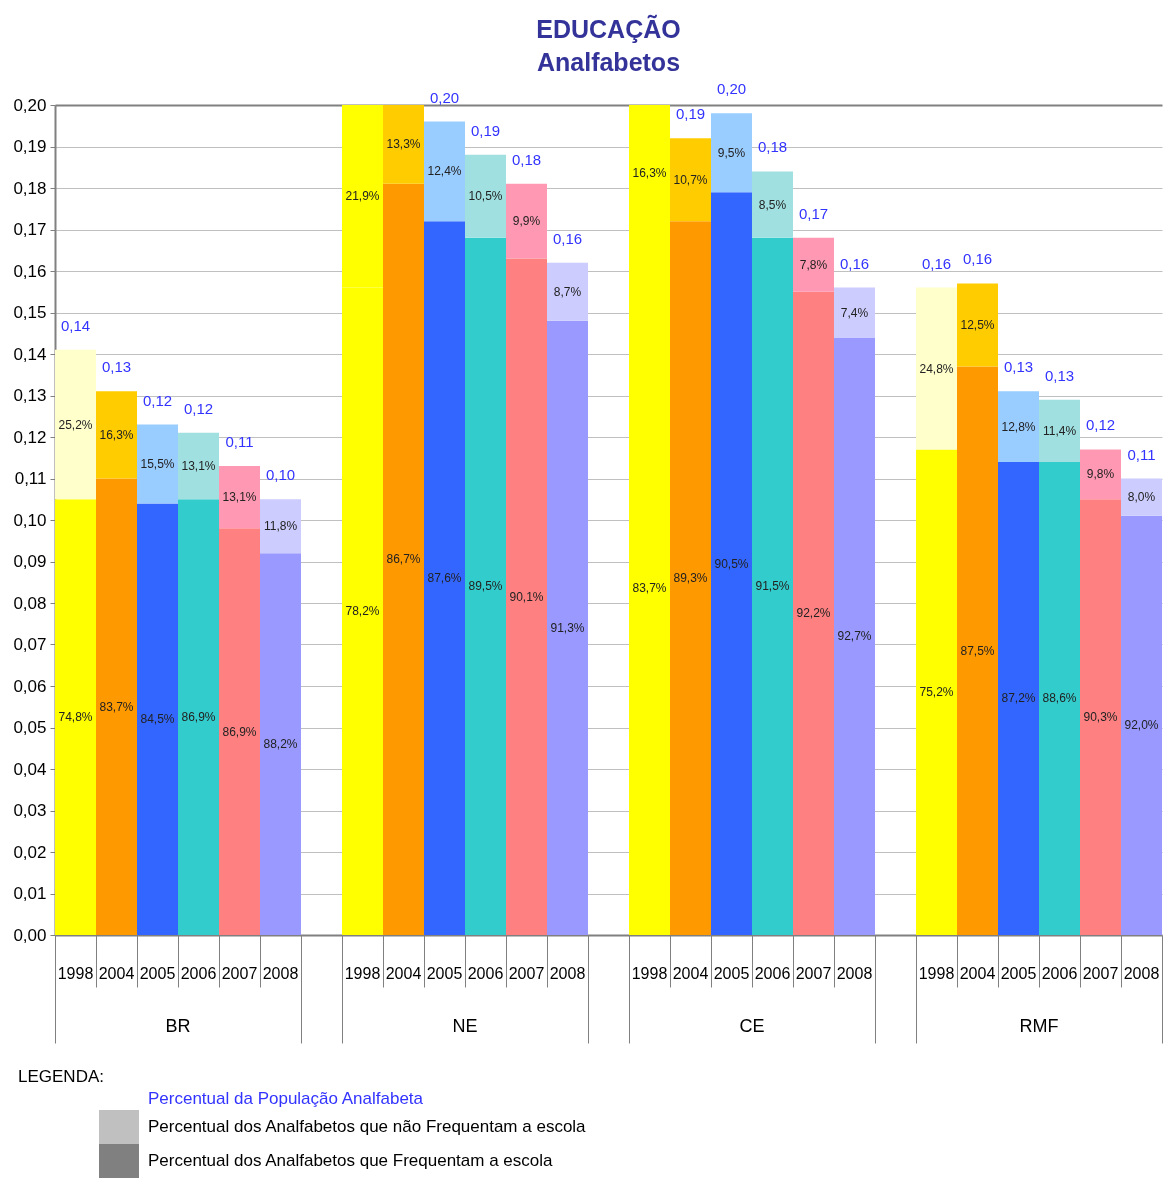  I want to click on y-tick-label: 0,08, so click(30, 603).